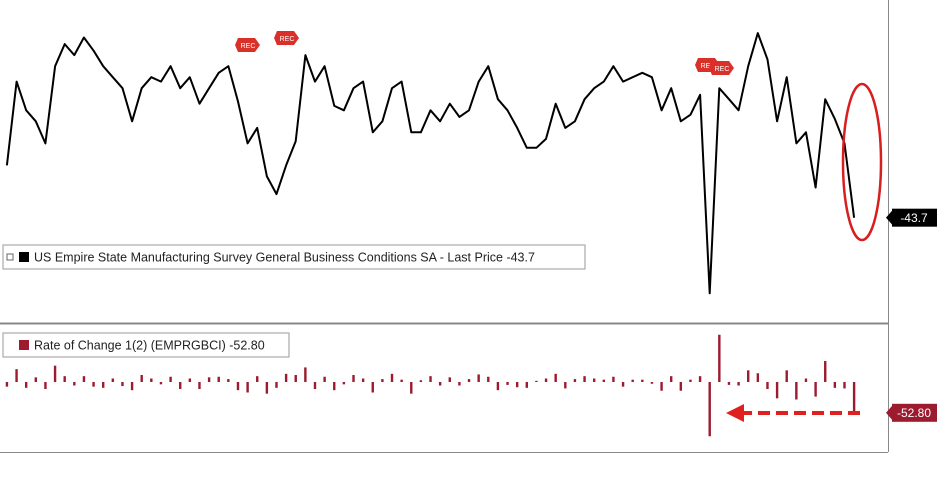 The image size is (937, 484). I want to click on legend-toggle, so click(10, 257).